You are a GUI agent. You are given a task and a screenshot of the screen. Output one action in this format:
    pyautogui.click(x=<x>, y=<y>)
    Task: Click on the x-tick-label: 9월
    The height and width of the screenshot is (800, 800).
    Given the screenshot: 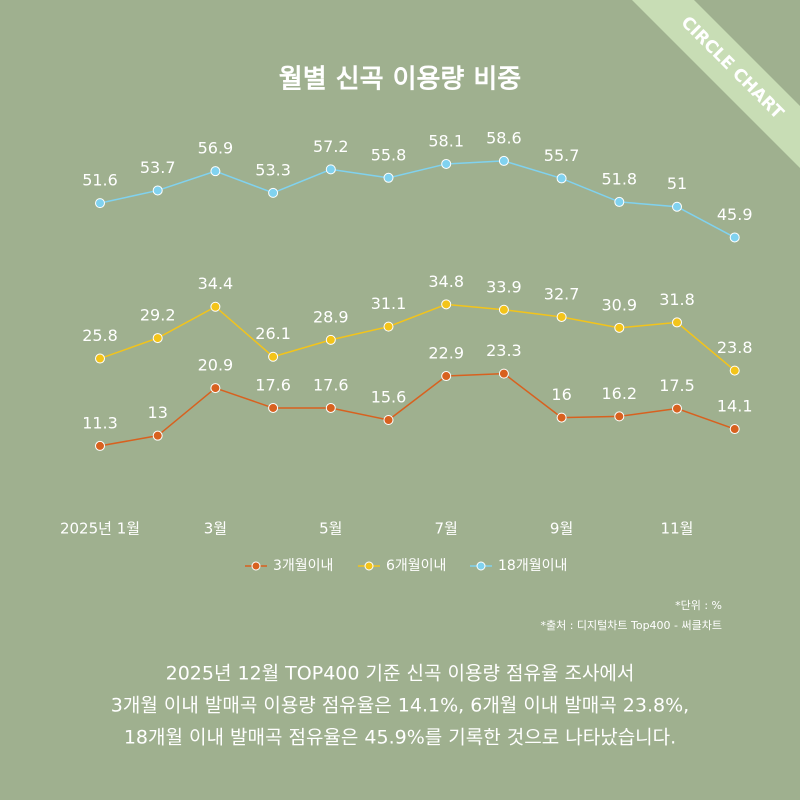 What is the action you would take?
    pyautogui.click(x=561, y=529)
    